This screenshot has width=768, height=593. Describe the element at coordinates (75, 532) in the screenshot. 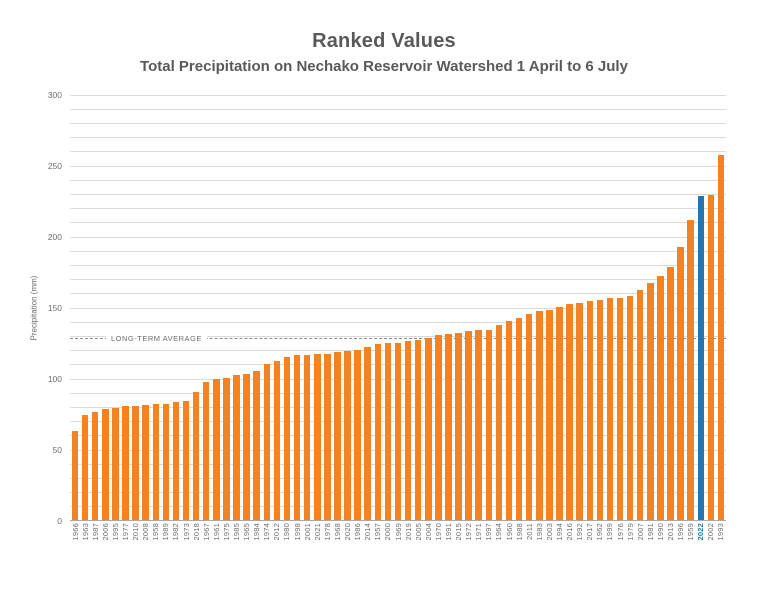

I see `x-tick-label: 1966` at that location.